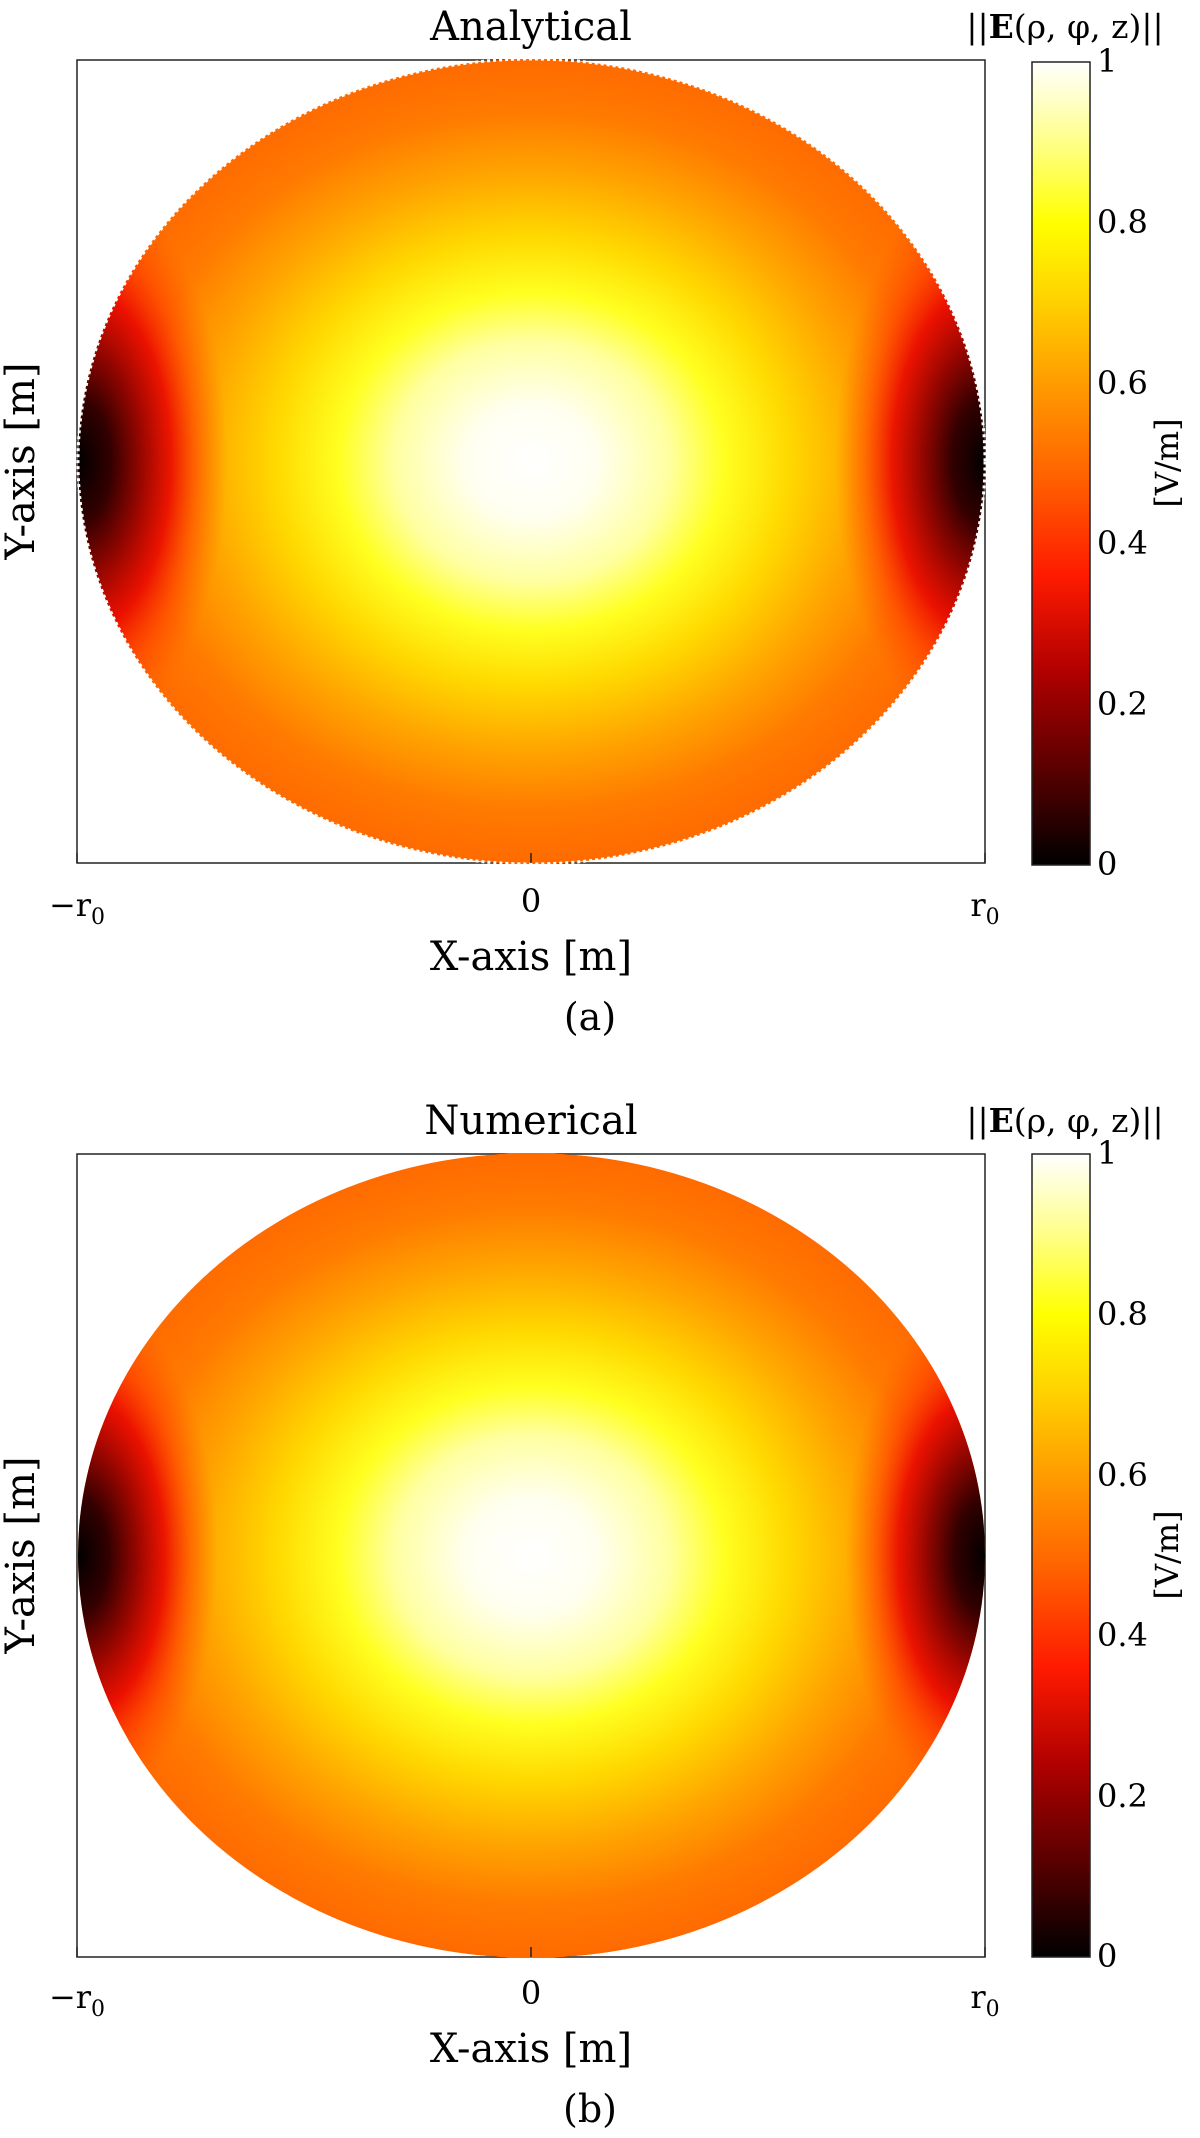 The height and width of the screenshot is (2138, 1200). I want to click on panel-caption: (b), so click(590, 2109).